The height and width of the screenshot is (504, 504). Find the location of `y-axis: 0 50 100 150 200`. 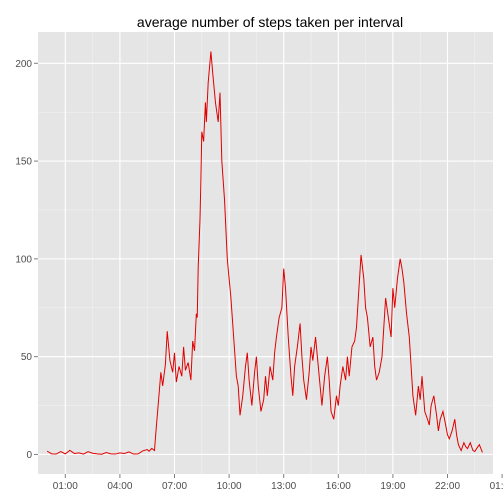

y-axis: 0 50 100 150 200 is located at coordinates (26, 260).